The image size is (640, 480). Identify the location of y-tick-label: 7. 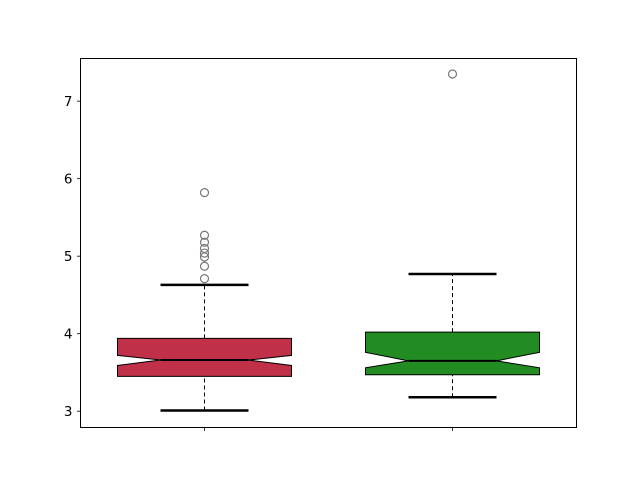
(68, 102).